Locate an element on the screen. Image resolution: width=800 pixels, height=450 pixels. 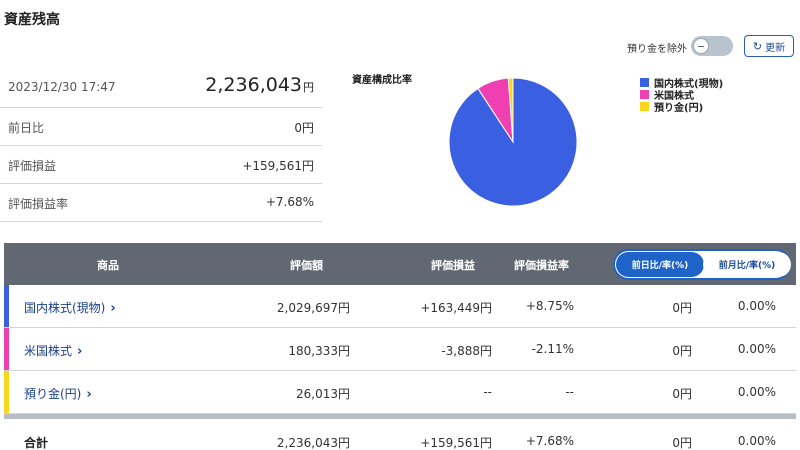
cell-gain-rate: +7.68% is located at coordinates (549, 441).